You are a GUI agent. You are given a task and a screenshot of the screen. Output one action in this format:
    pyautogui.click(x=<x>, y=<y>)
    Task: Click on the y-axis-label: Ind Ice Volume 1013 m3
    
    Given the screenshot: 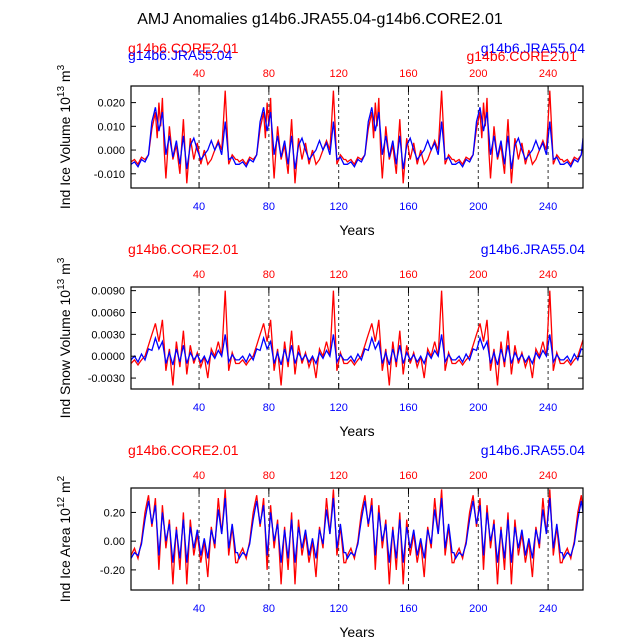 What is the action you would take?
    pyautogui.click(x=64, y=136)
    